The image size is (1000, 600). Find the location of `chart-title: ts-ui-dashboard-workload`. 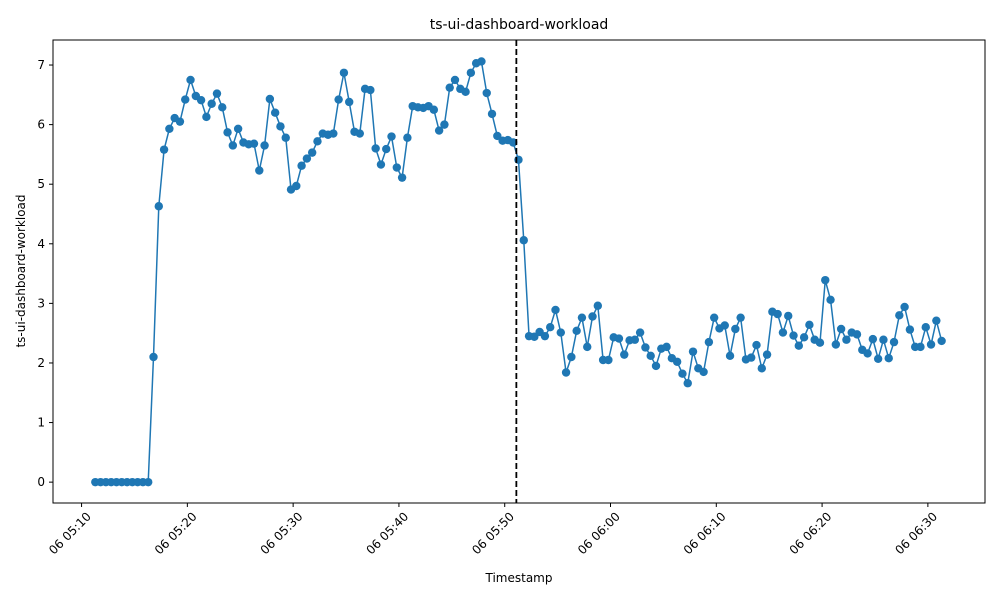

chart-title: ts-ui-dashboard-workload is located at coordinates (519, 25).